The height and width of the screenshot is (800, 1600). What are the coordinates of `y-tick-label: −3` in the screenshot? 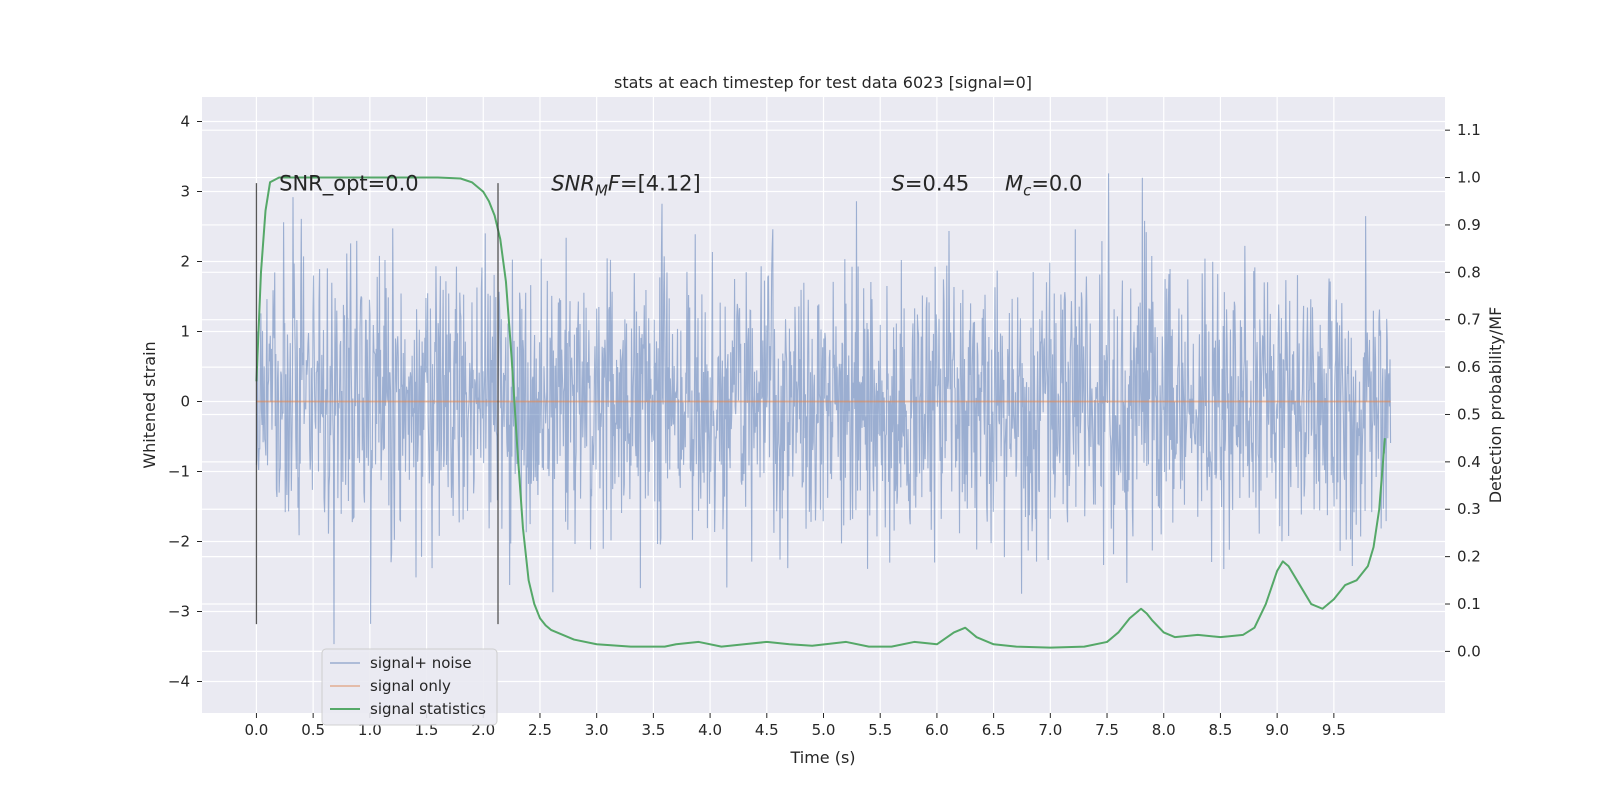 It's located at (179, 612).